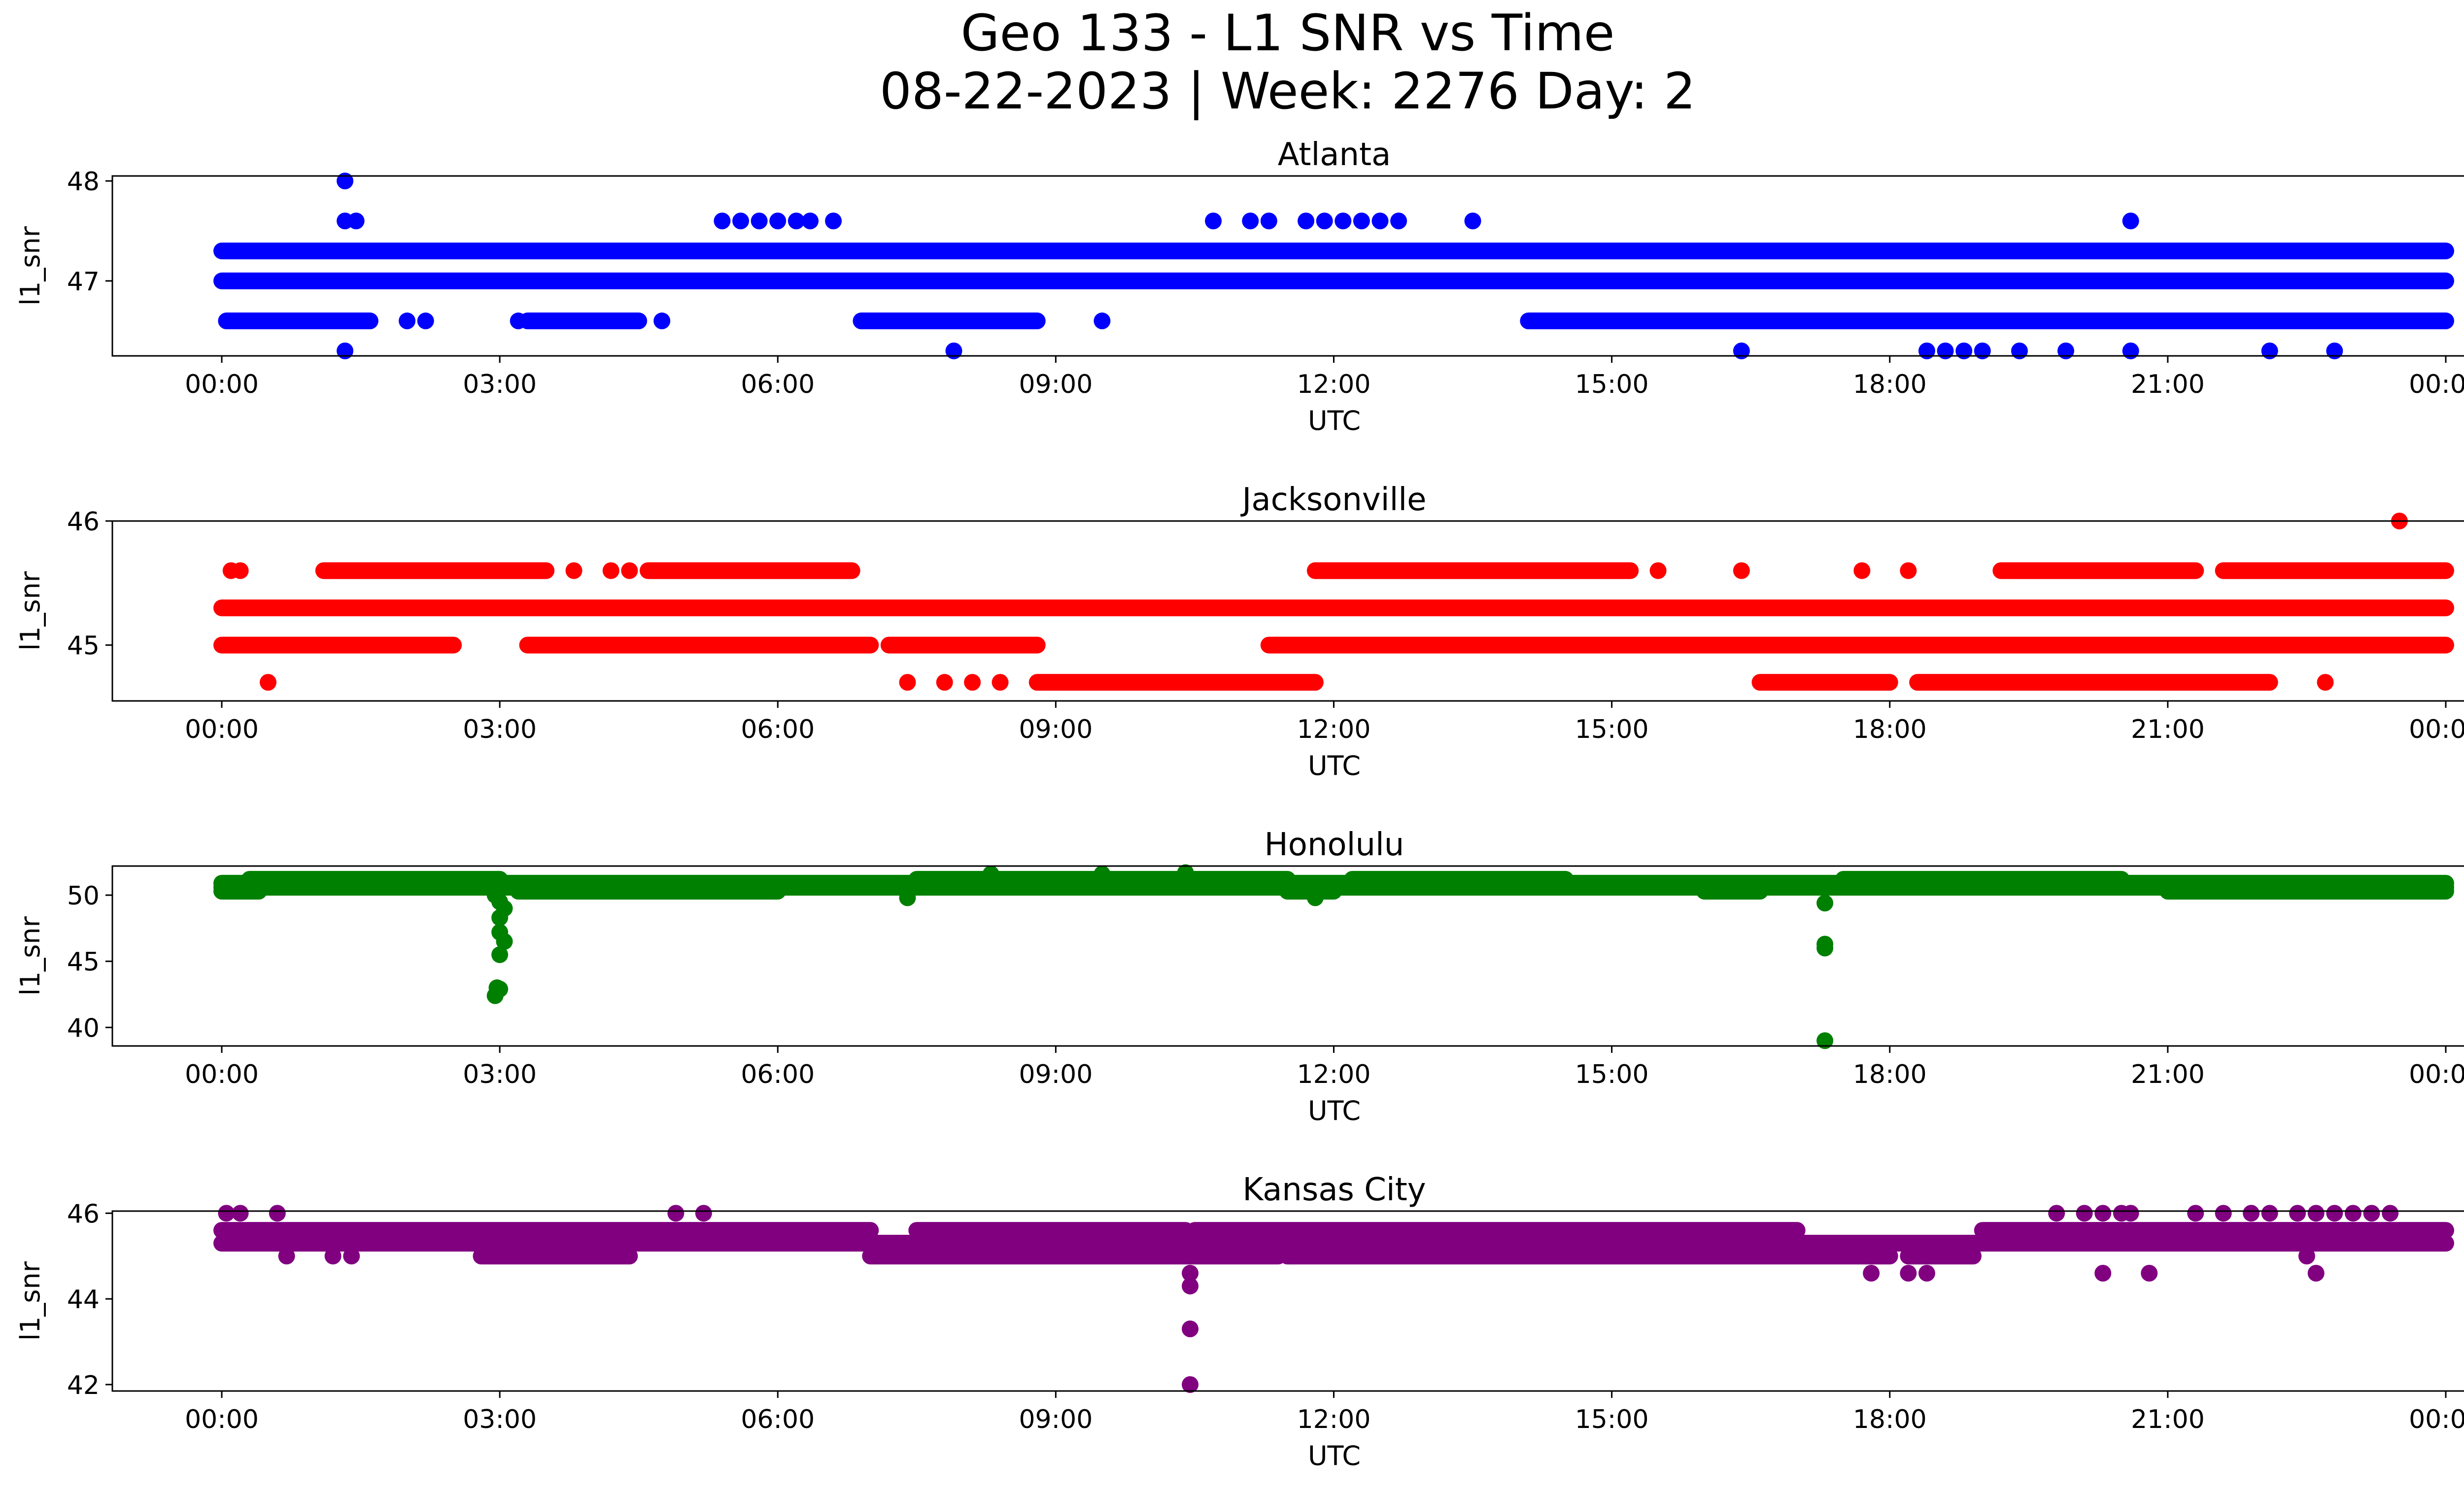 This screenshot has width=2464, height=1495. What do you see at coordinates (1333, 1243) in the screenshot?
I see `data-band-45.3` at bounding box center [1333, 1243].